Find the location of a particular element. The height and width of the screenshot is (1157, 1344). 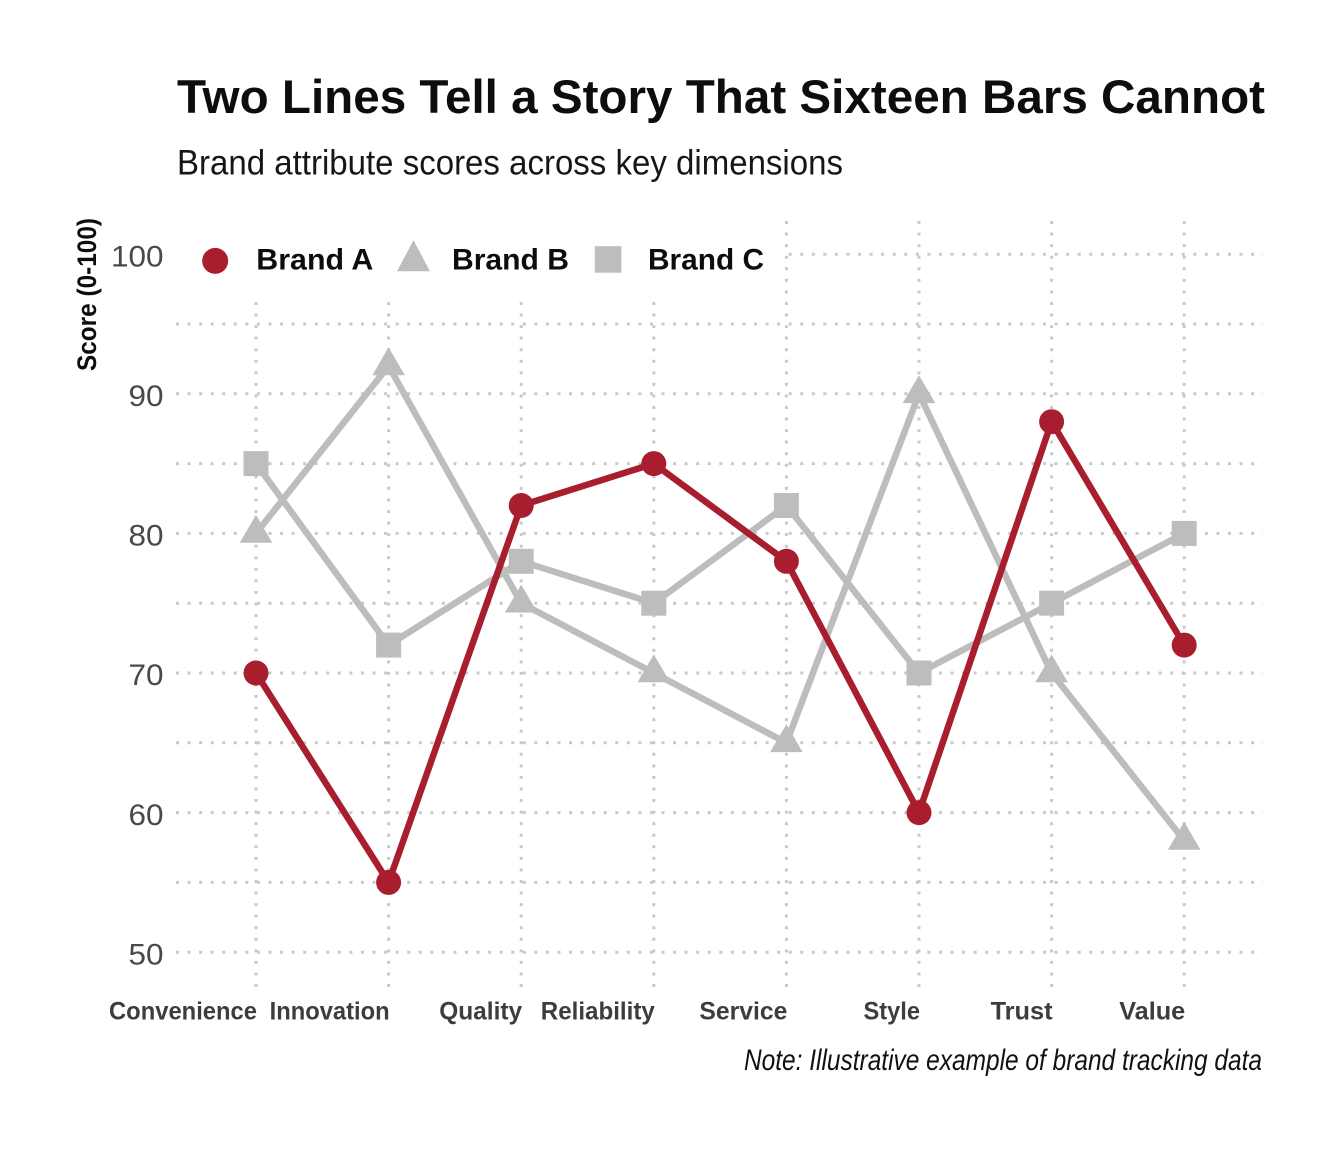

svg-text: 100 is located at coordinates (137, 256).